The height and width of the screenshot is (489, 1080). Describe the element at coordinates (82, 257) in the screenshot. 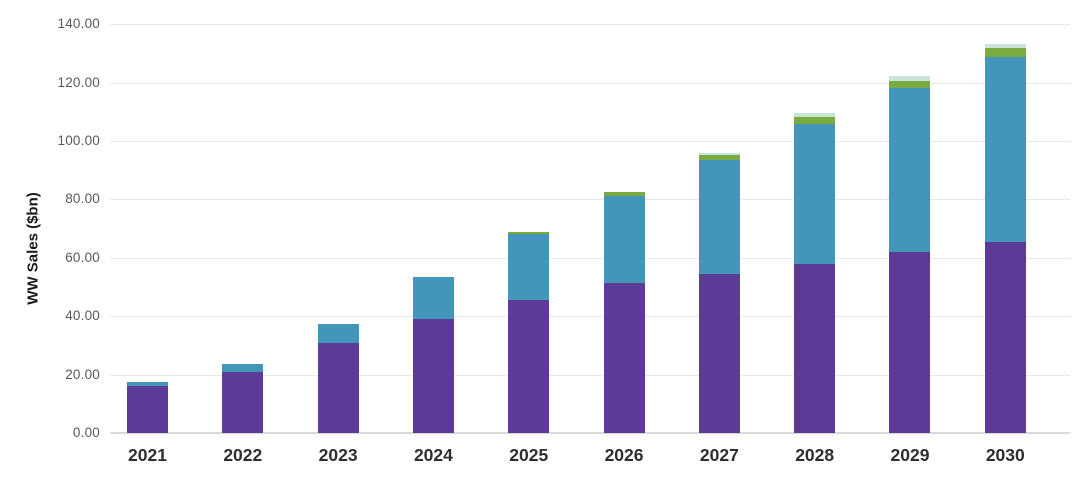

I see `y-tick-label: 60.00` at that location.